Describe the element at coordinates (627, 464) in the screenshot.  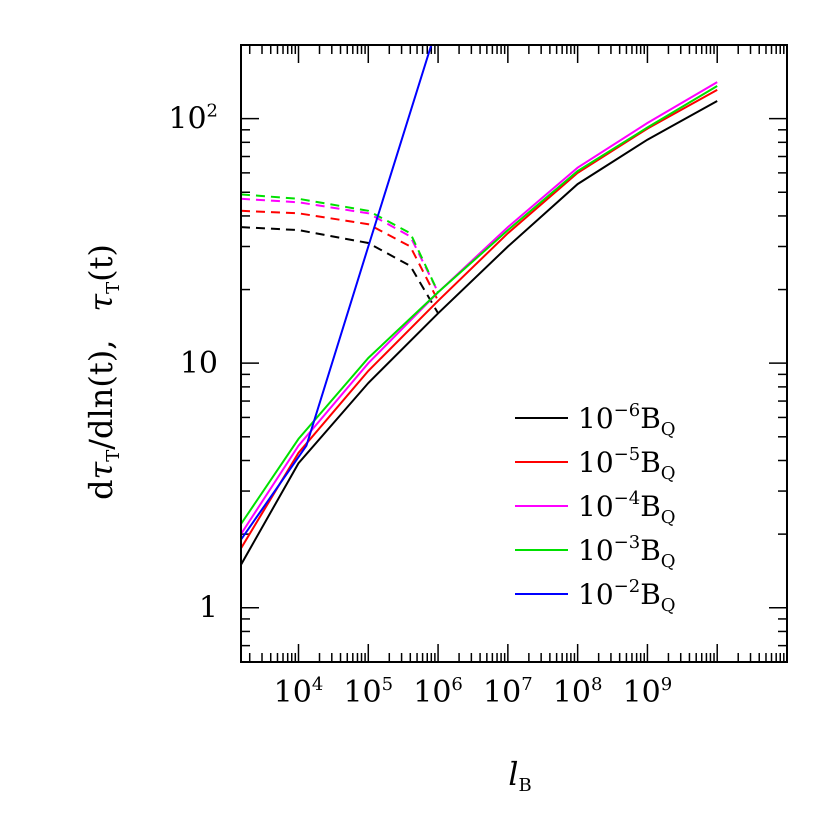
I see `legend-label-1: 10−5BQ` at that location.